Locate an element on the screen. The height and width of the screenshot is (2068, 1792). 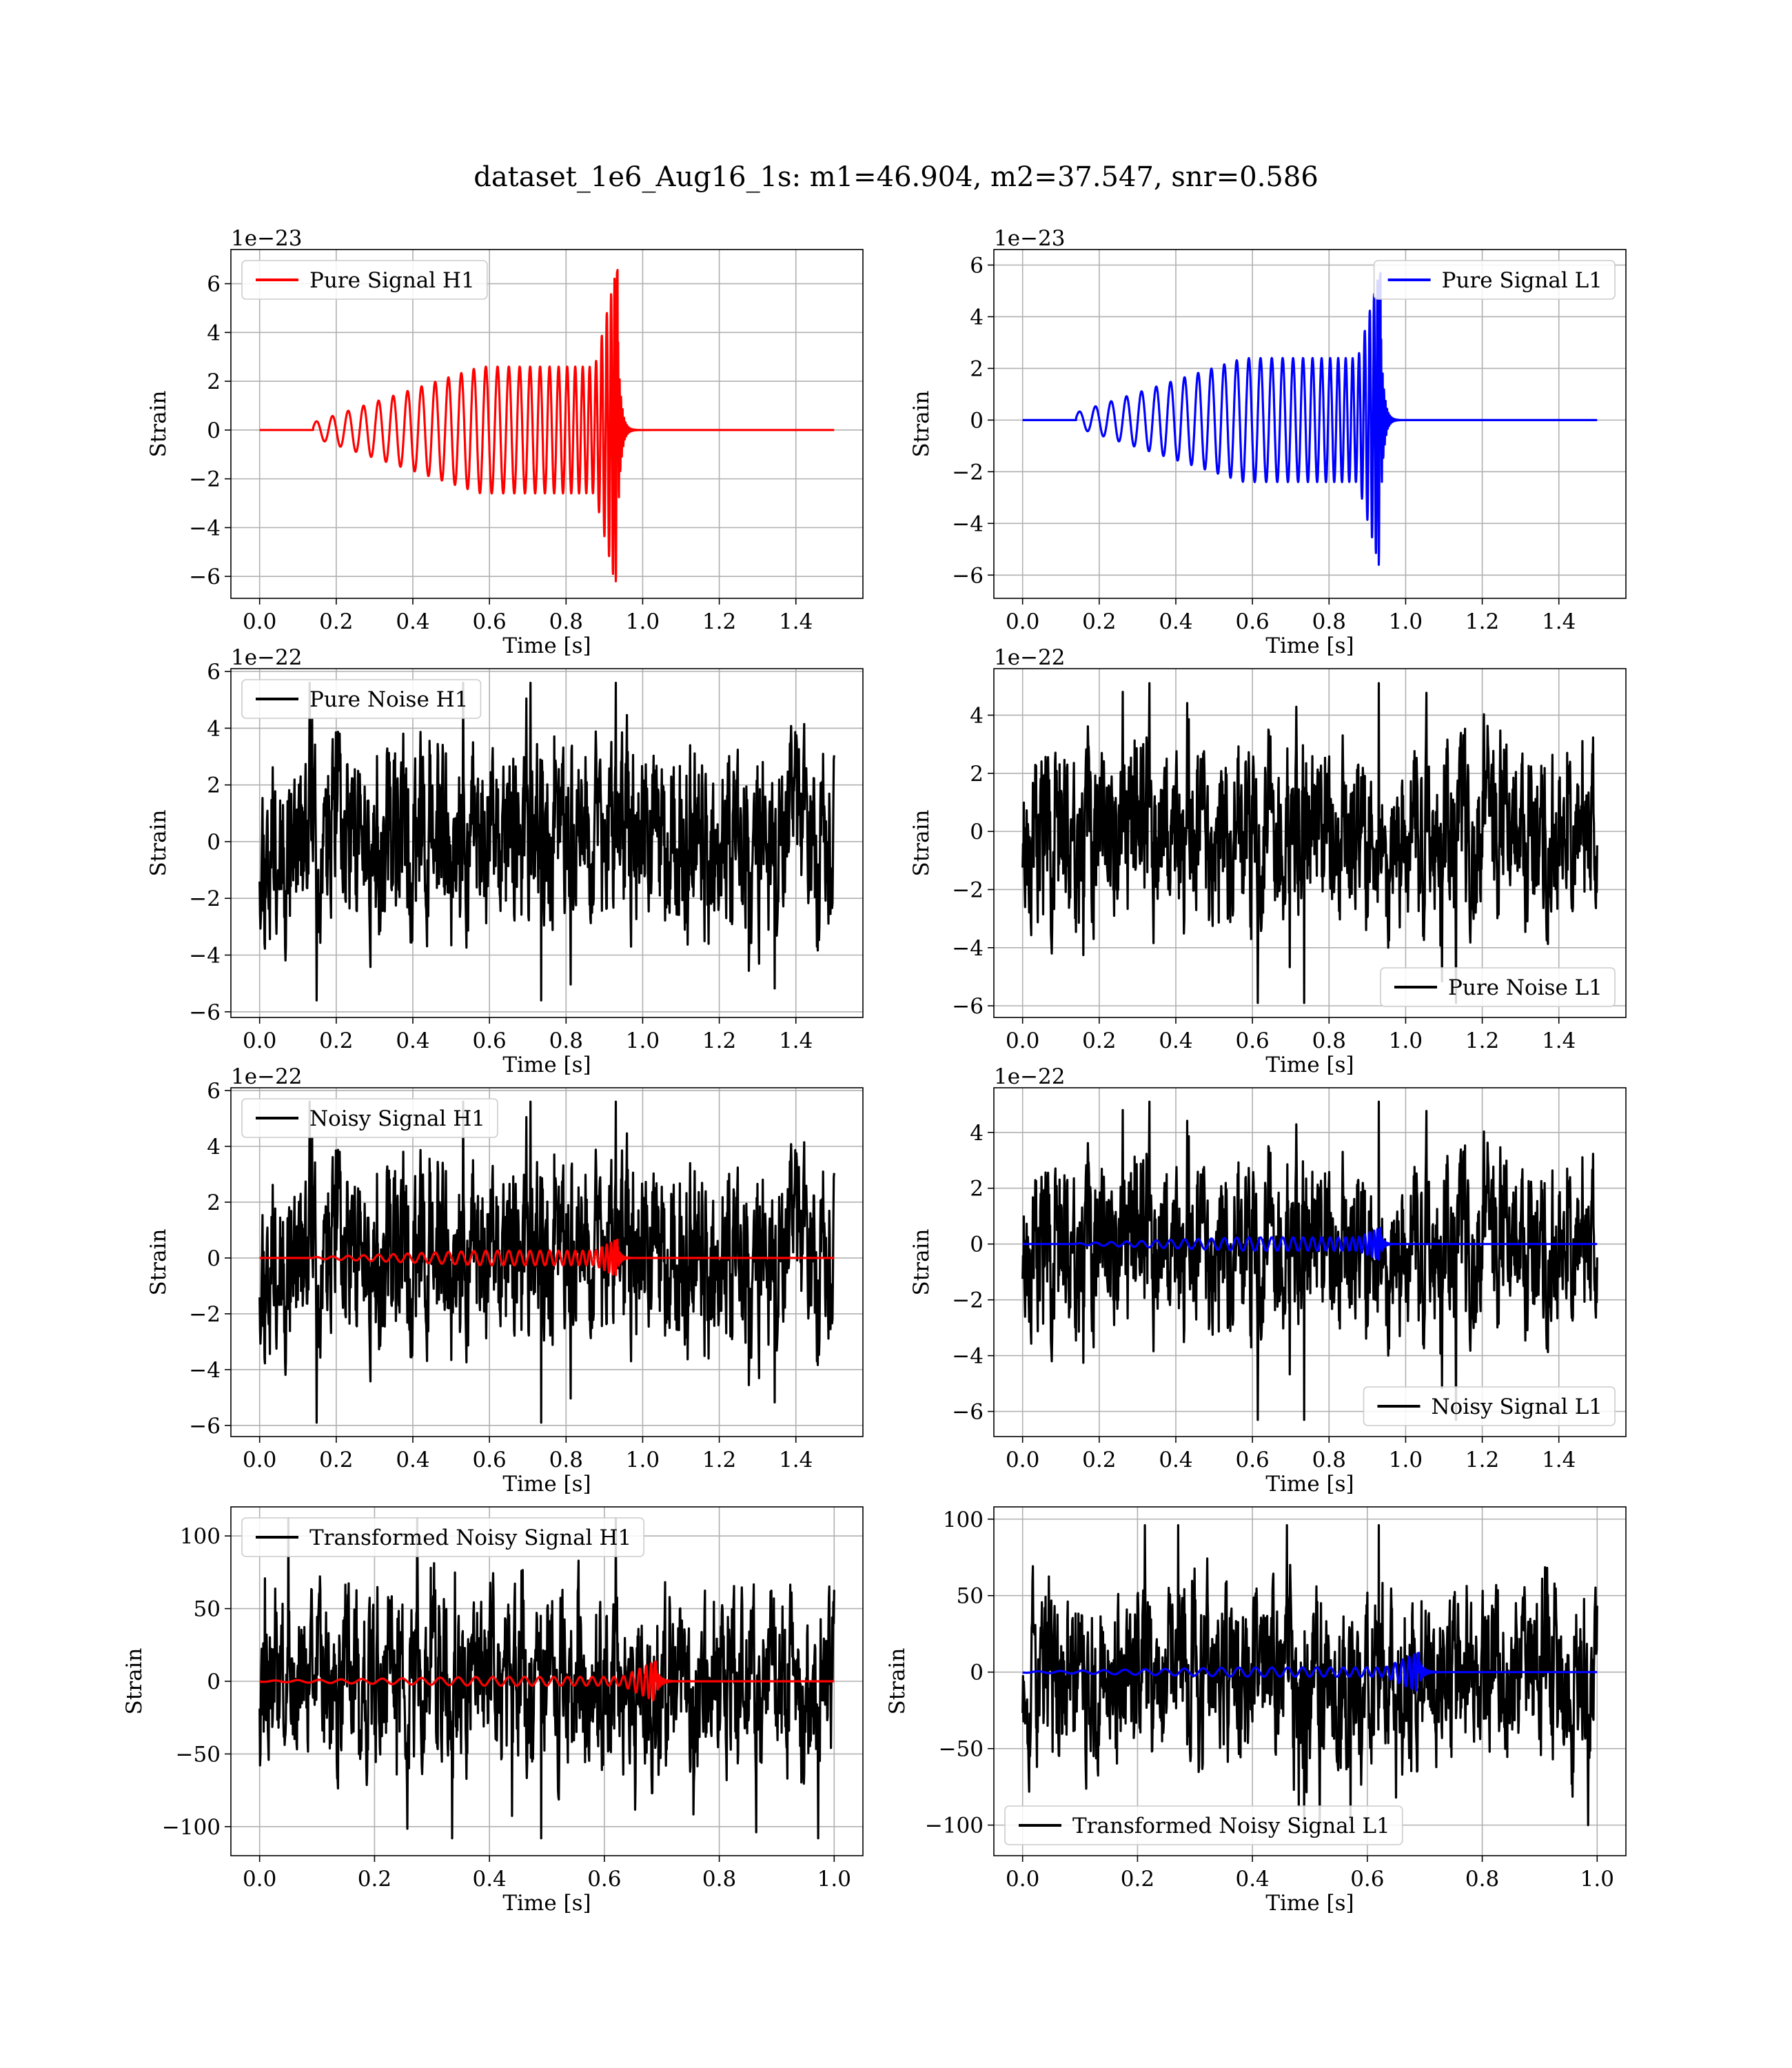
legend-label: Pure Signal H1 is located at coordinates (392, 280).